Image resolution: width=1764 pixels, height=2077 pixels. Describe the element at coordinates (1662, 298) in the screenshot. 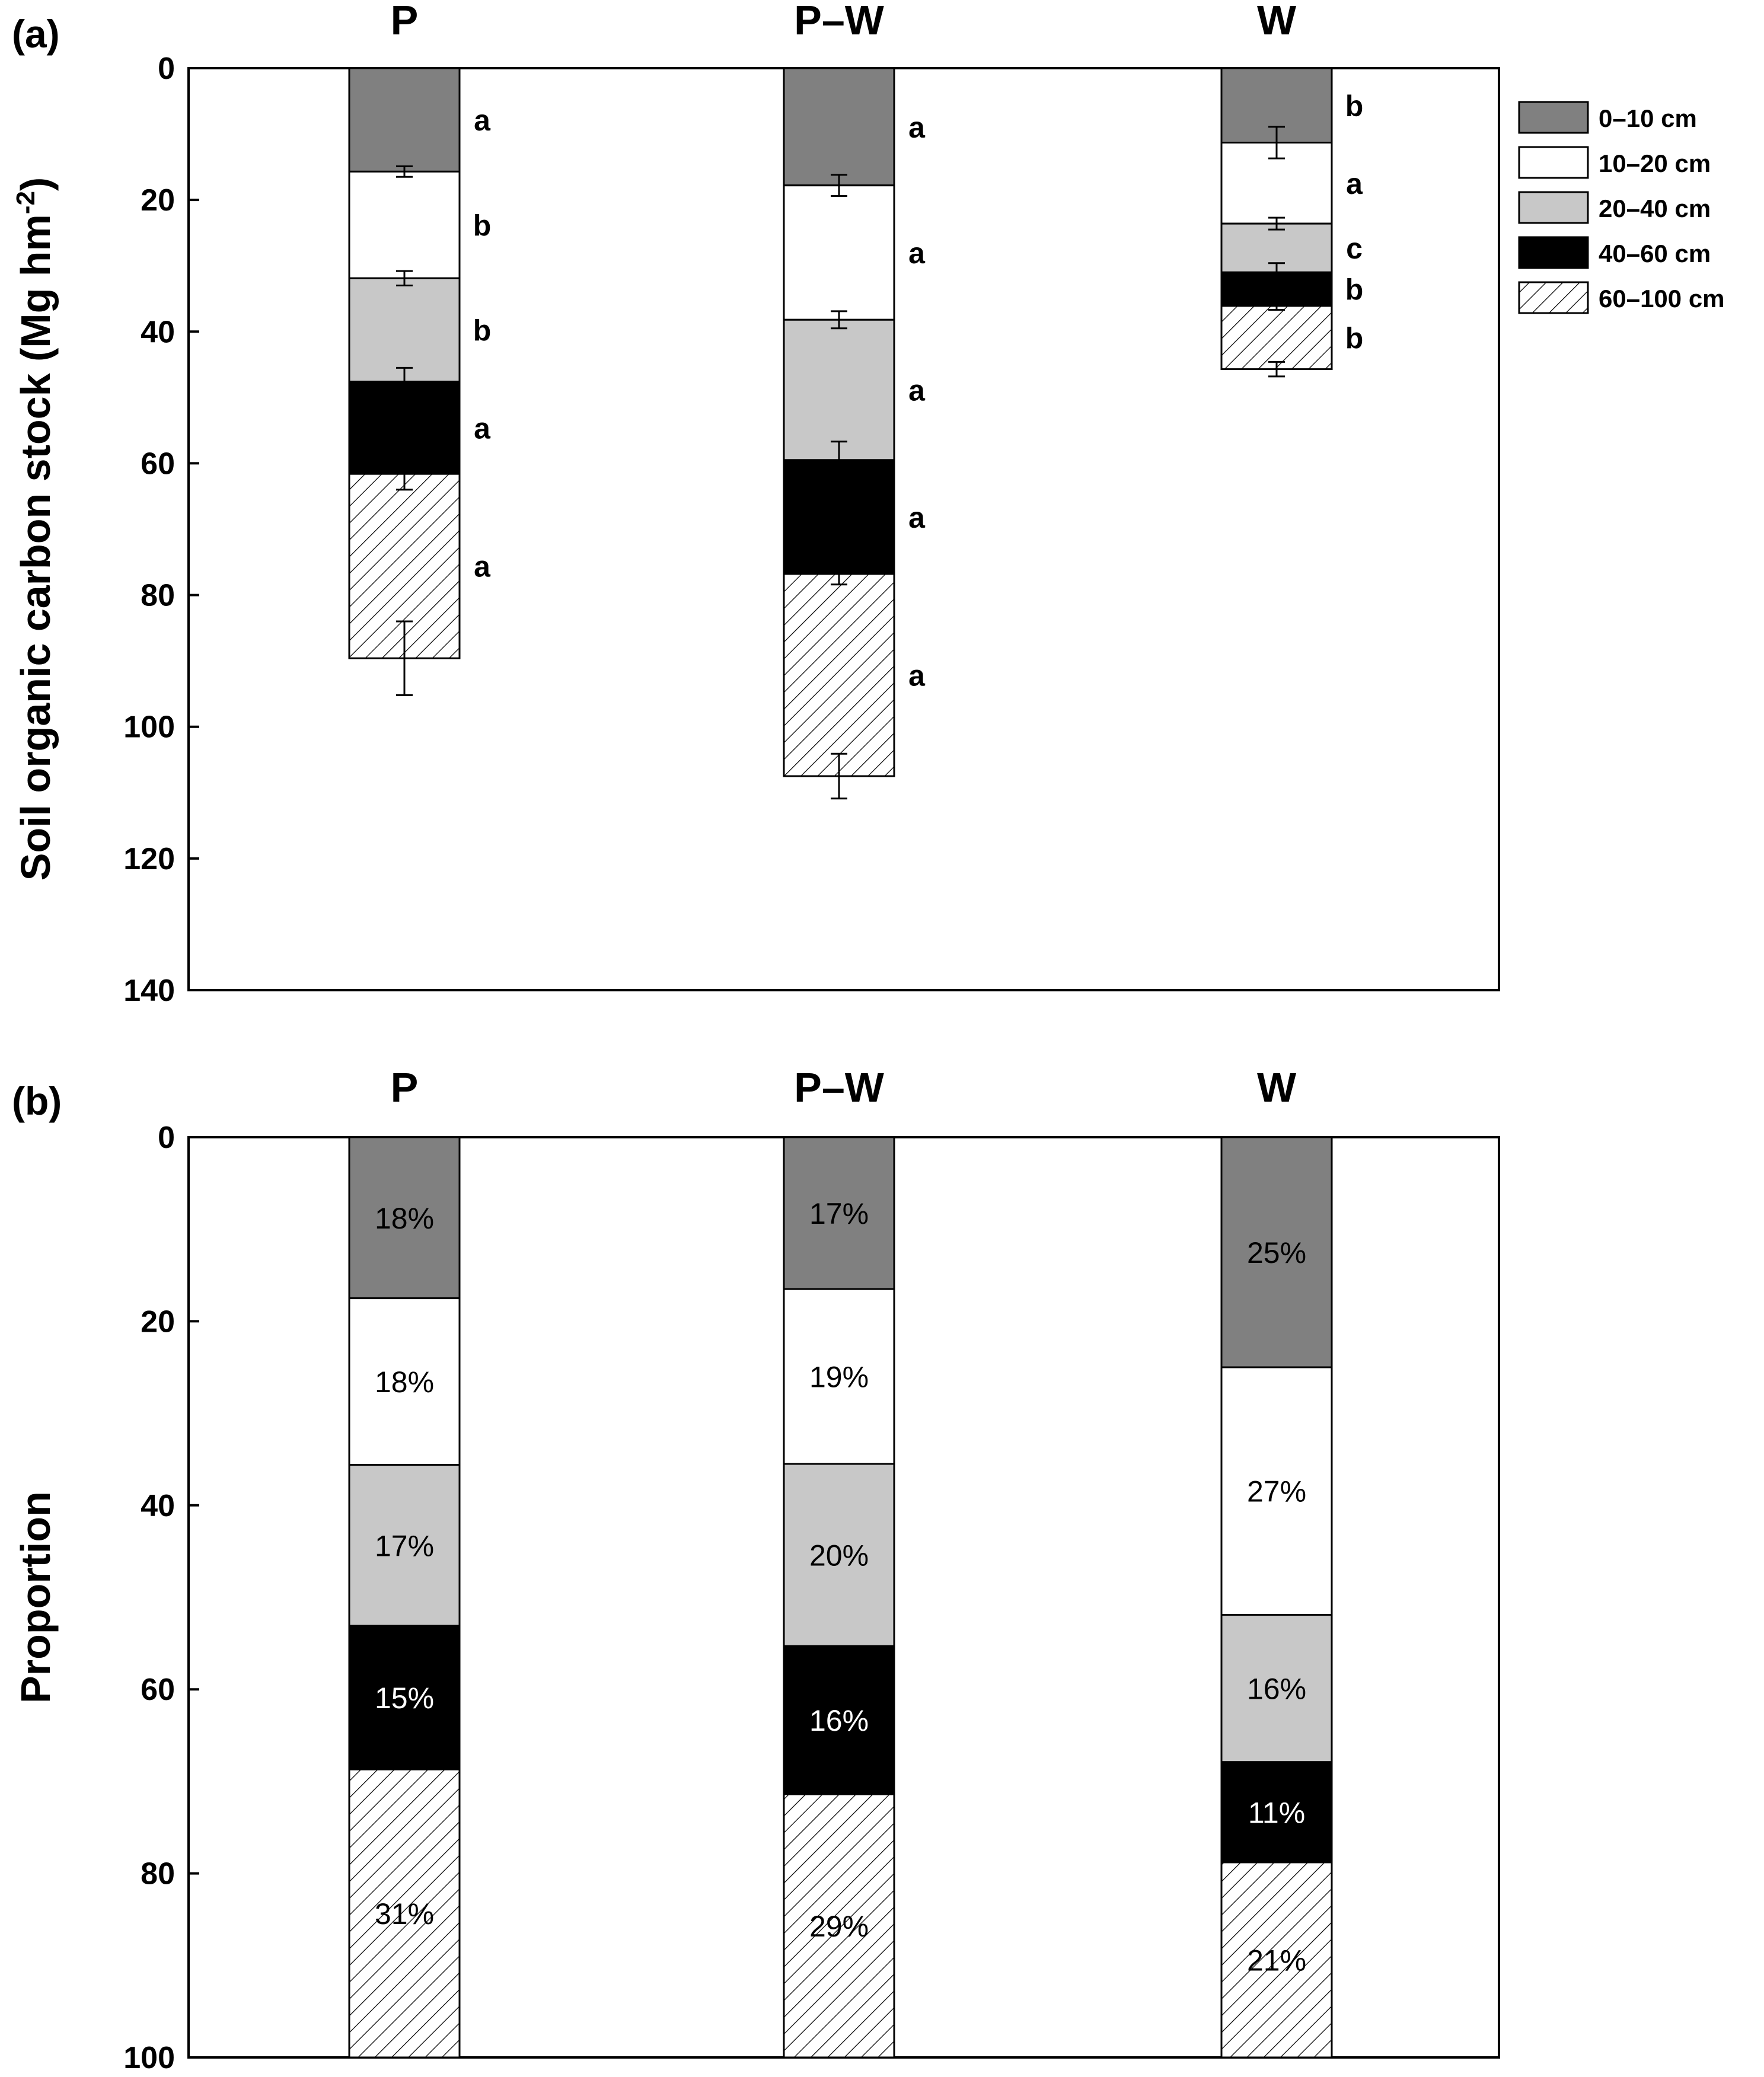

I see `legend-label-4: 60–100 cm` at that location.